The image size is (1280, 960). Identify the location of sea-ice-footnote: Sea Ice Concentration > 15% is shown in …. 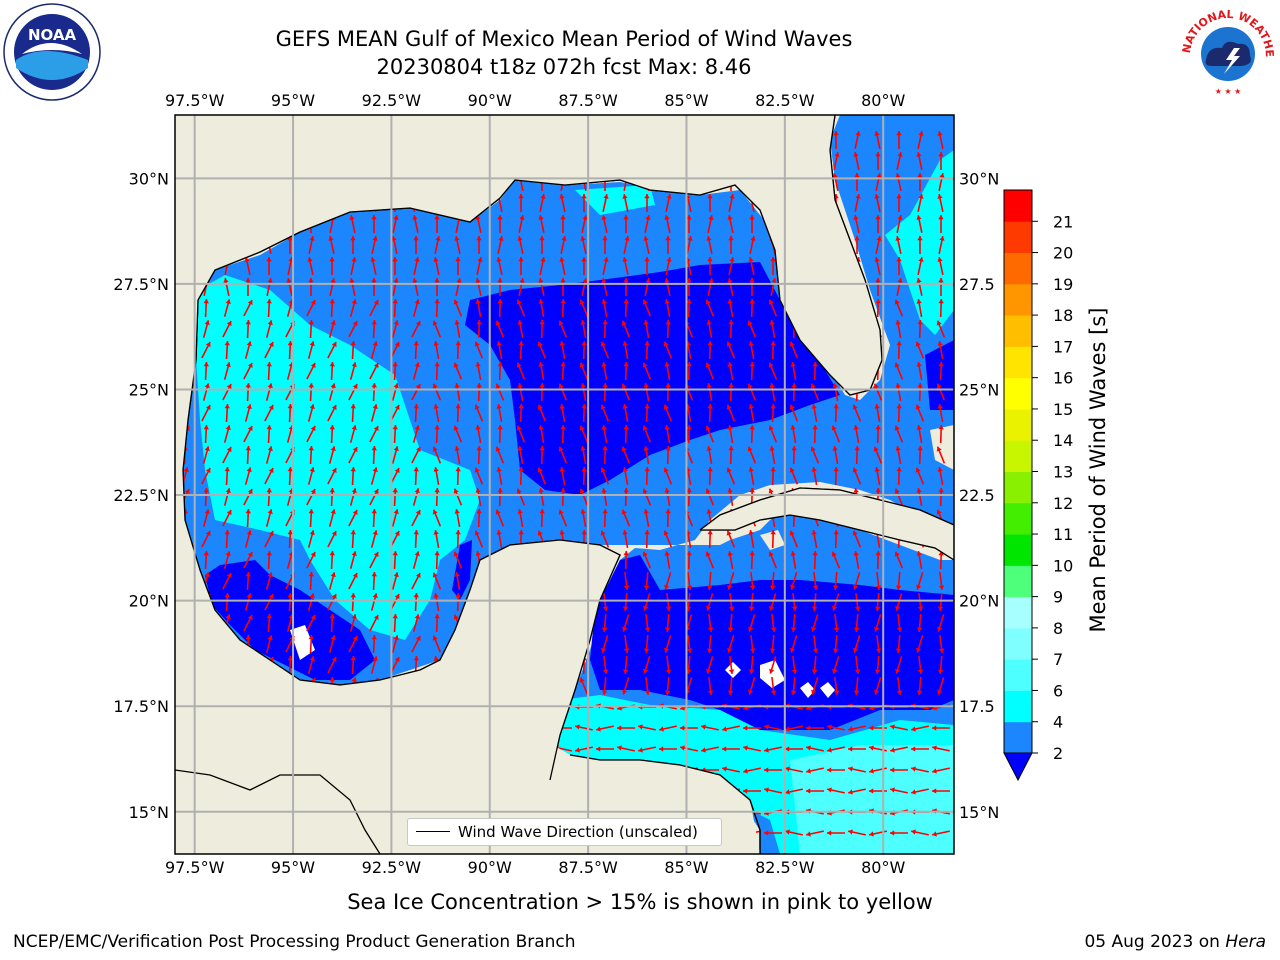
(640, 902).